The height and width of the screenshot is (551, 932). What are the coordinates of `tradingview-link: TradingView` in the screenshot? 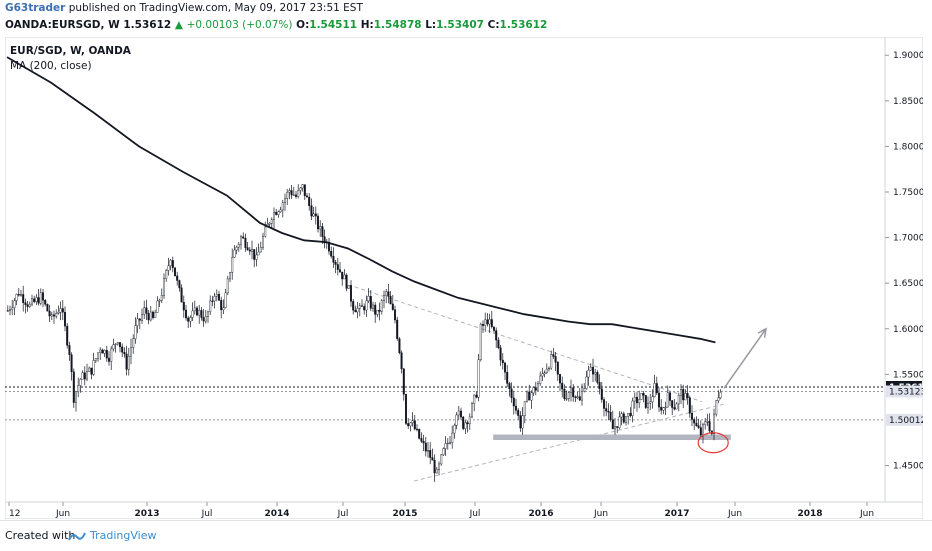 It's located at (123, 535).